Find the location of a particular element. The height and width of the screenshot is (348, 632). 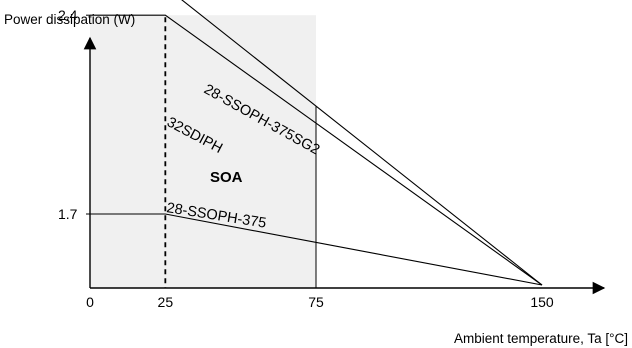

soa-label: SOA is located at coordinates (226, 177).